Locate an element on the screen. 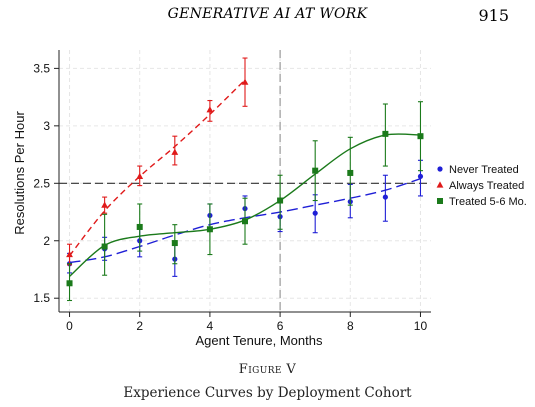  x-tick-label: 0 is located at coordinates (69, 326).